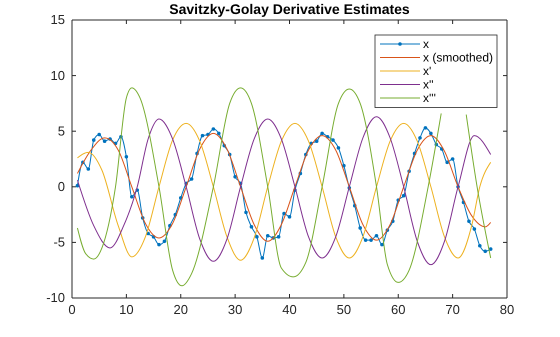 This screenshot has width=560, height=337. What do you see at coordinates (344, 310) in the screenshot?
I see `x-tick-label: 50` at bounding box center [344, 310].